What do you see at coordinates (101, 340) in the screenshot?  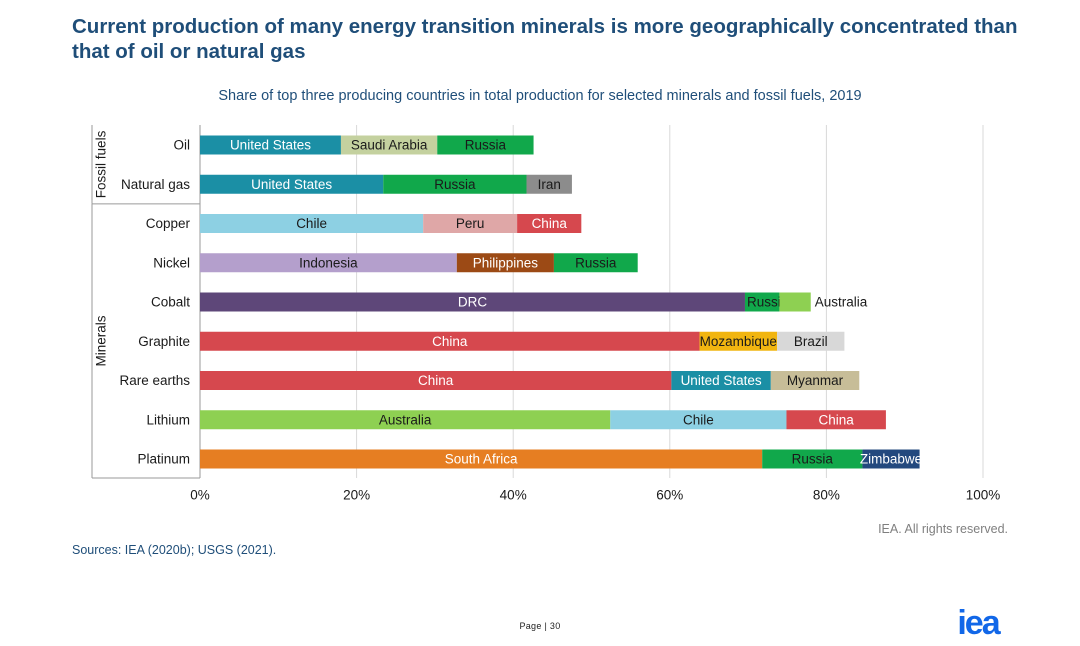 I see `group-label: Minerals` at bounding box center [101, 340].